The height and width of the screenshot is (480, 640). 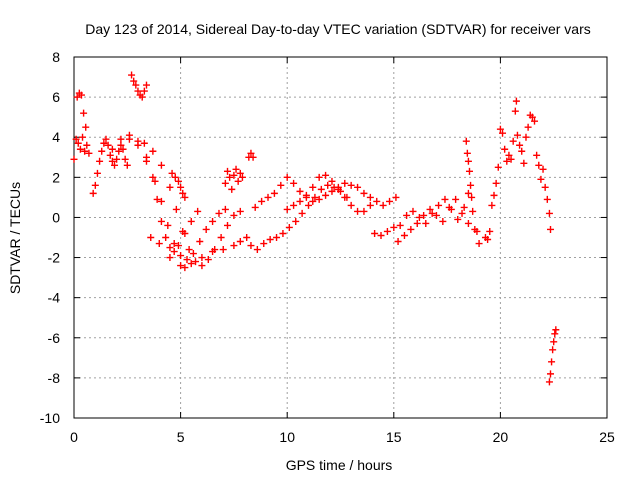 I want to click on y-tick-label: -6, so click(x=54, y=338).